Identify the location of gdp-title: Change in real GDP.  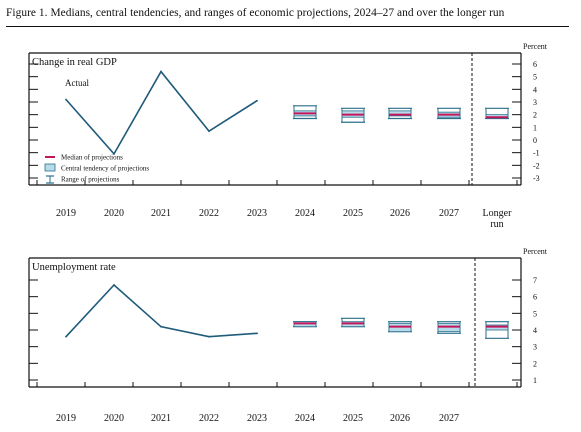
(74, 62).